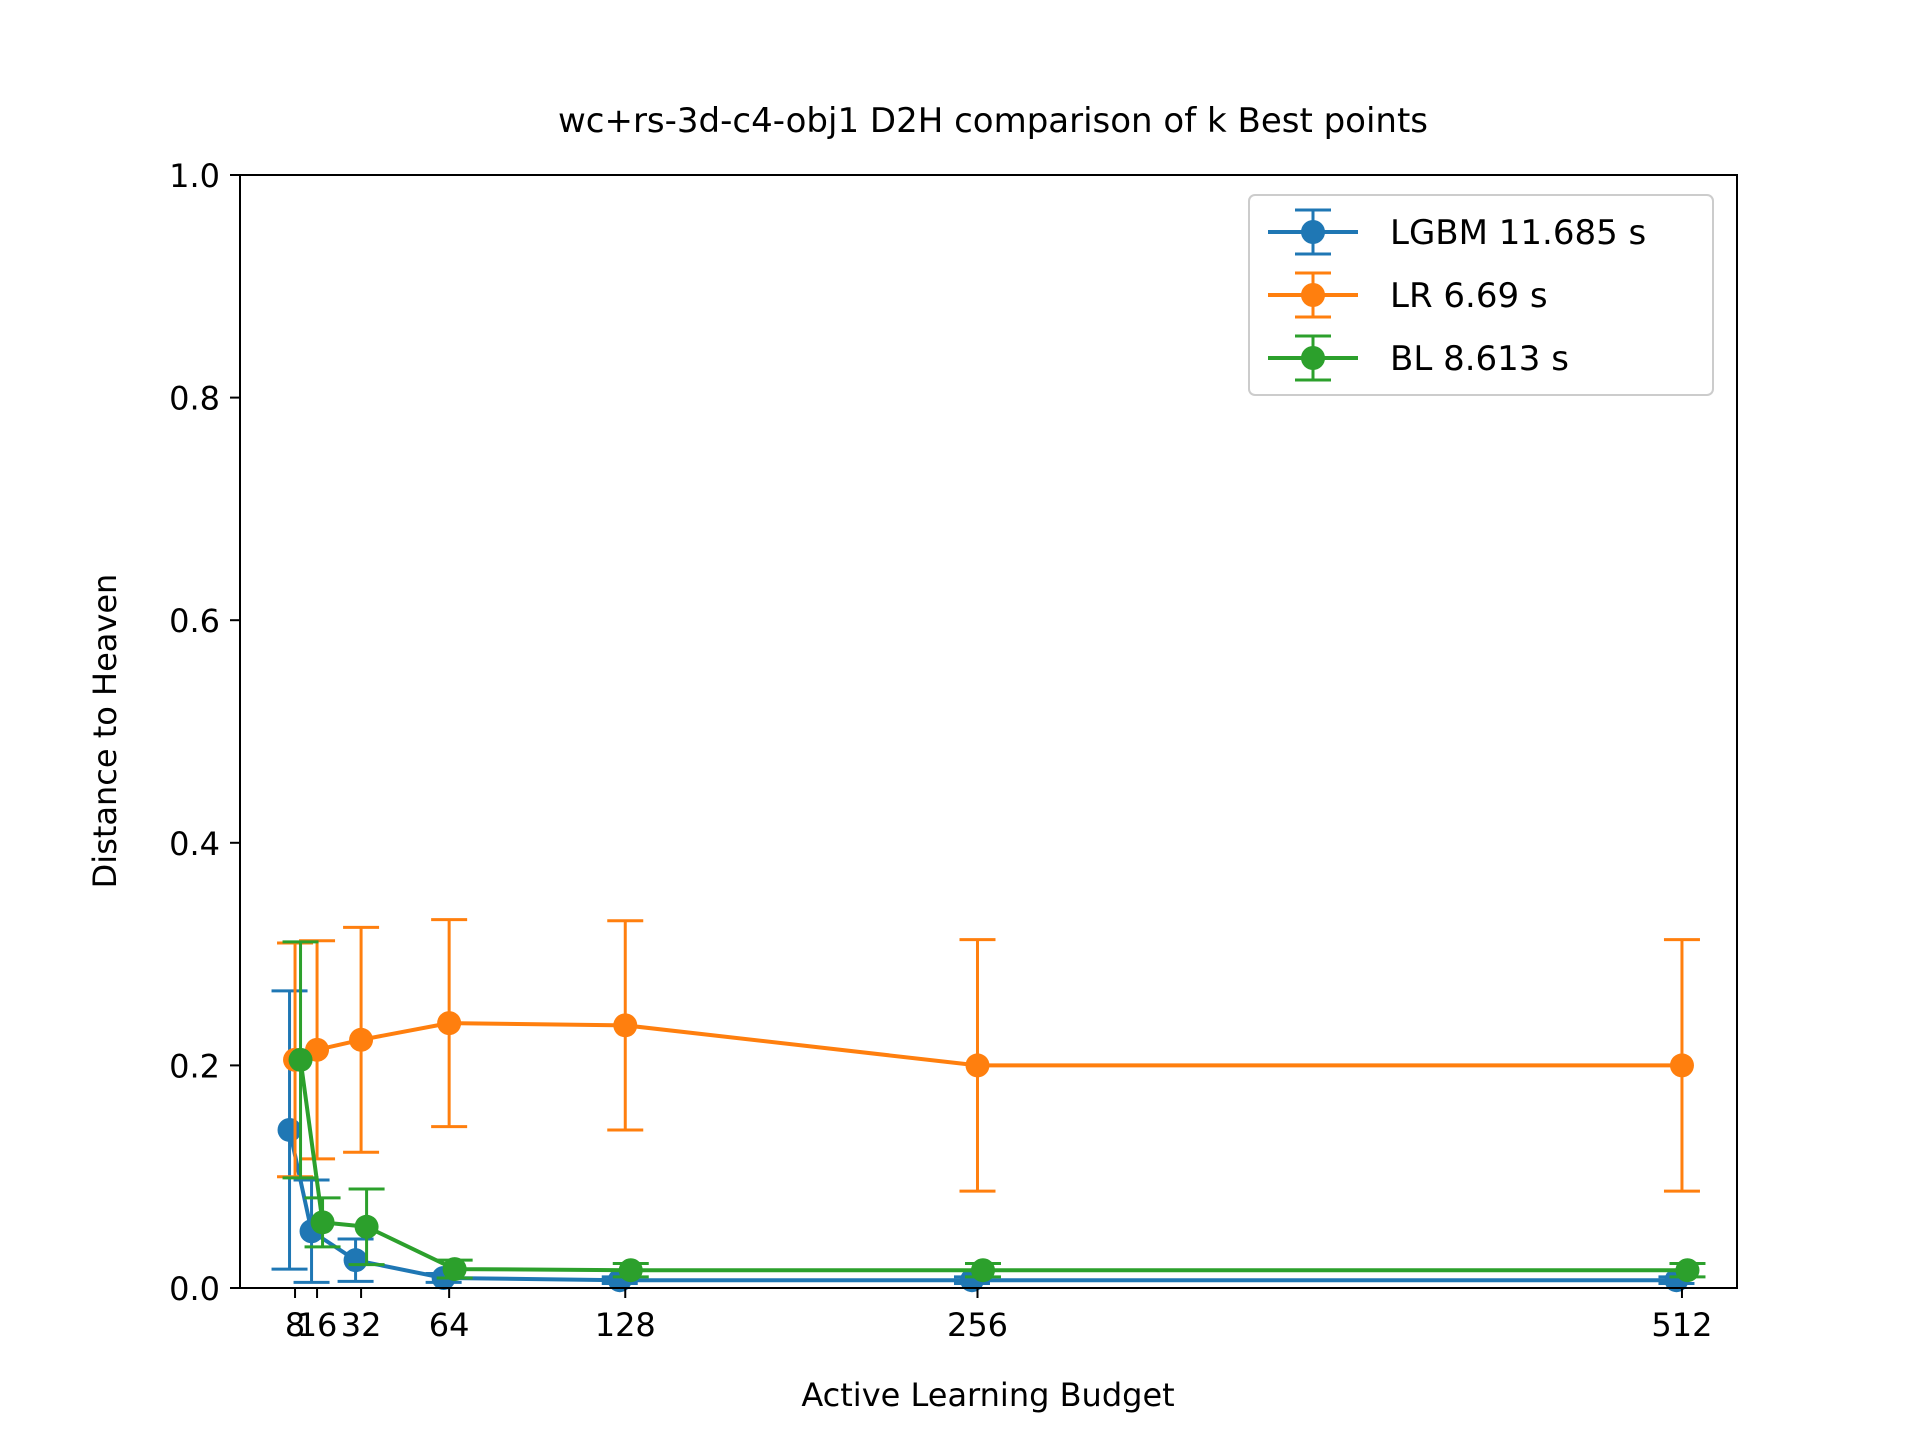 The width and height of the screenshot is (1920, 1440). I want to click on legend-label: LR 6.69 s, so click(1469, 296).